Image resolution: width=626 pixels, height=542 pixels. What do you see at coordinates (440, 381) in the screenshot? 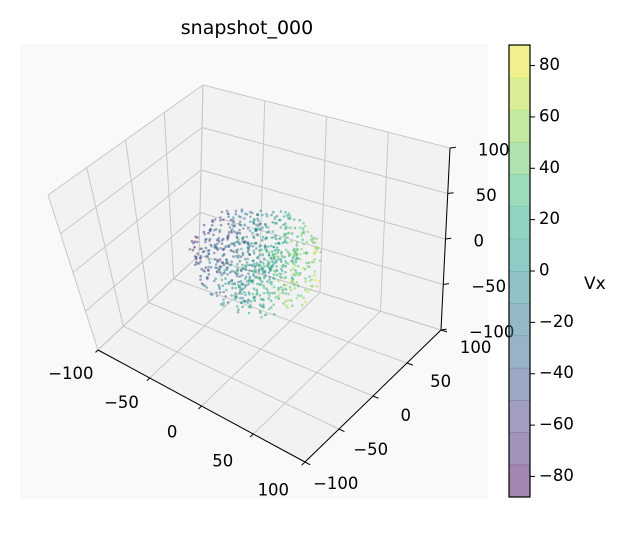
I see `y-tick-label: 50` at bounding box center [440, 381].